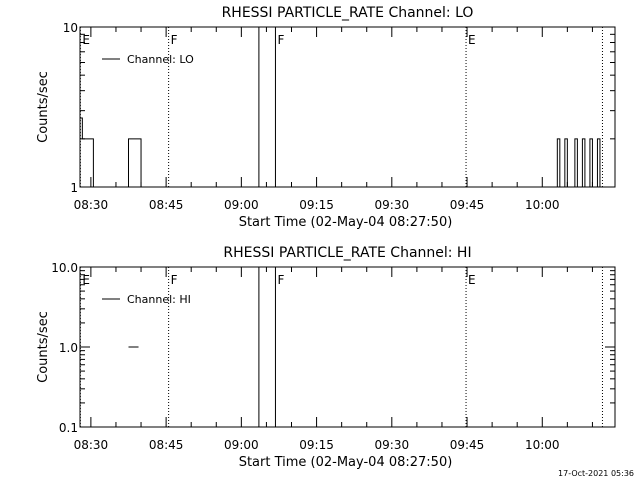 The width and height of the screenshot is (640, 484). What do you see at coordinates (241, 205) in the screenshot?
I see `x-tick-label-0-2: 09:00` at bounding box center [241, 205].